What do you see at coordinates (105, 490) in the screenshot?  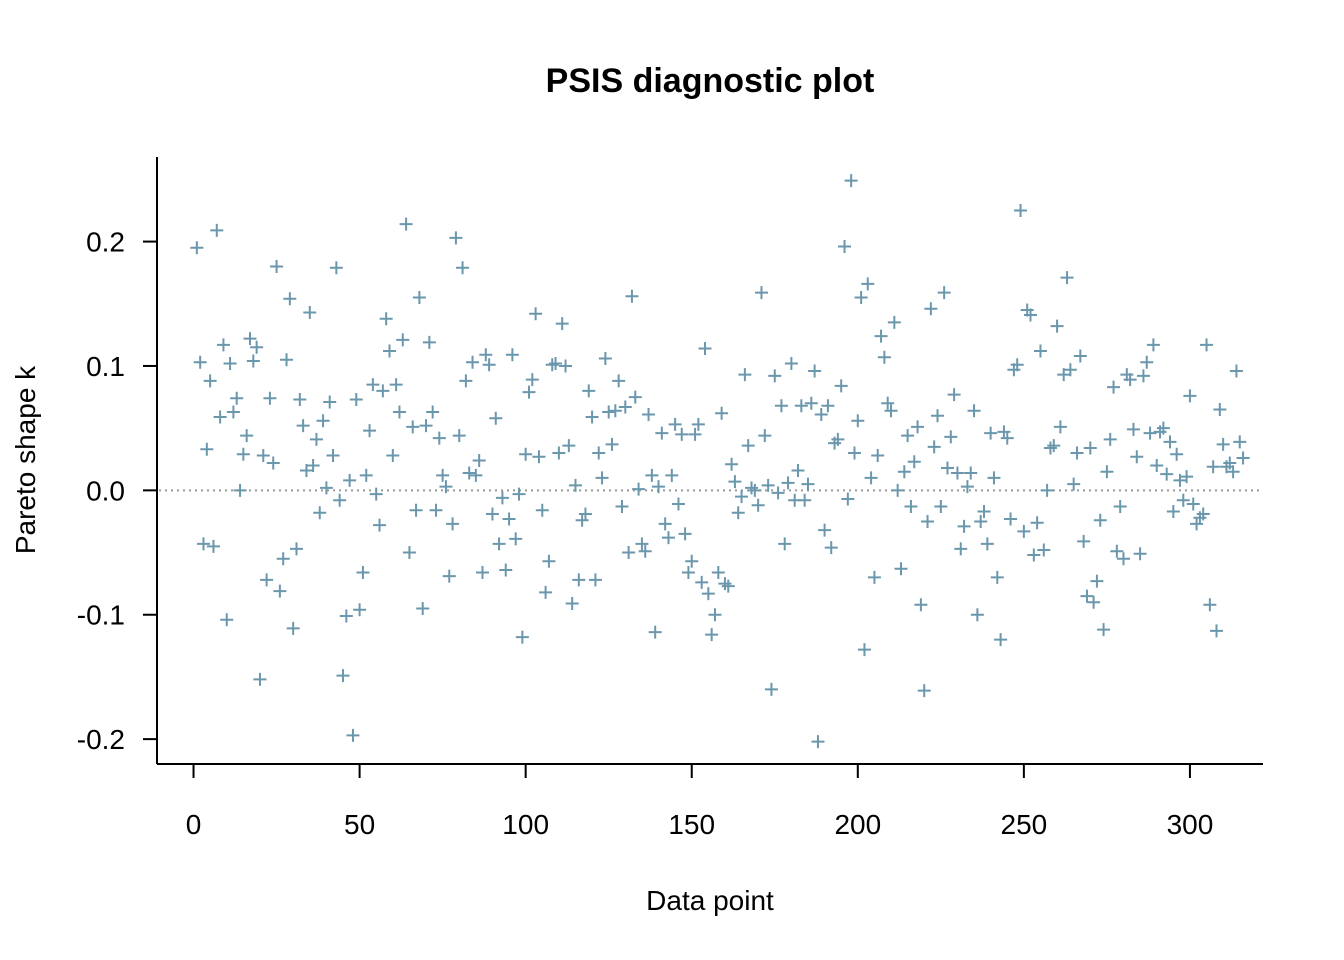 I see `y-tick-label: 0.0` at bounding box center [105, 490].